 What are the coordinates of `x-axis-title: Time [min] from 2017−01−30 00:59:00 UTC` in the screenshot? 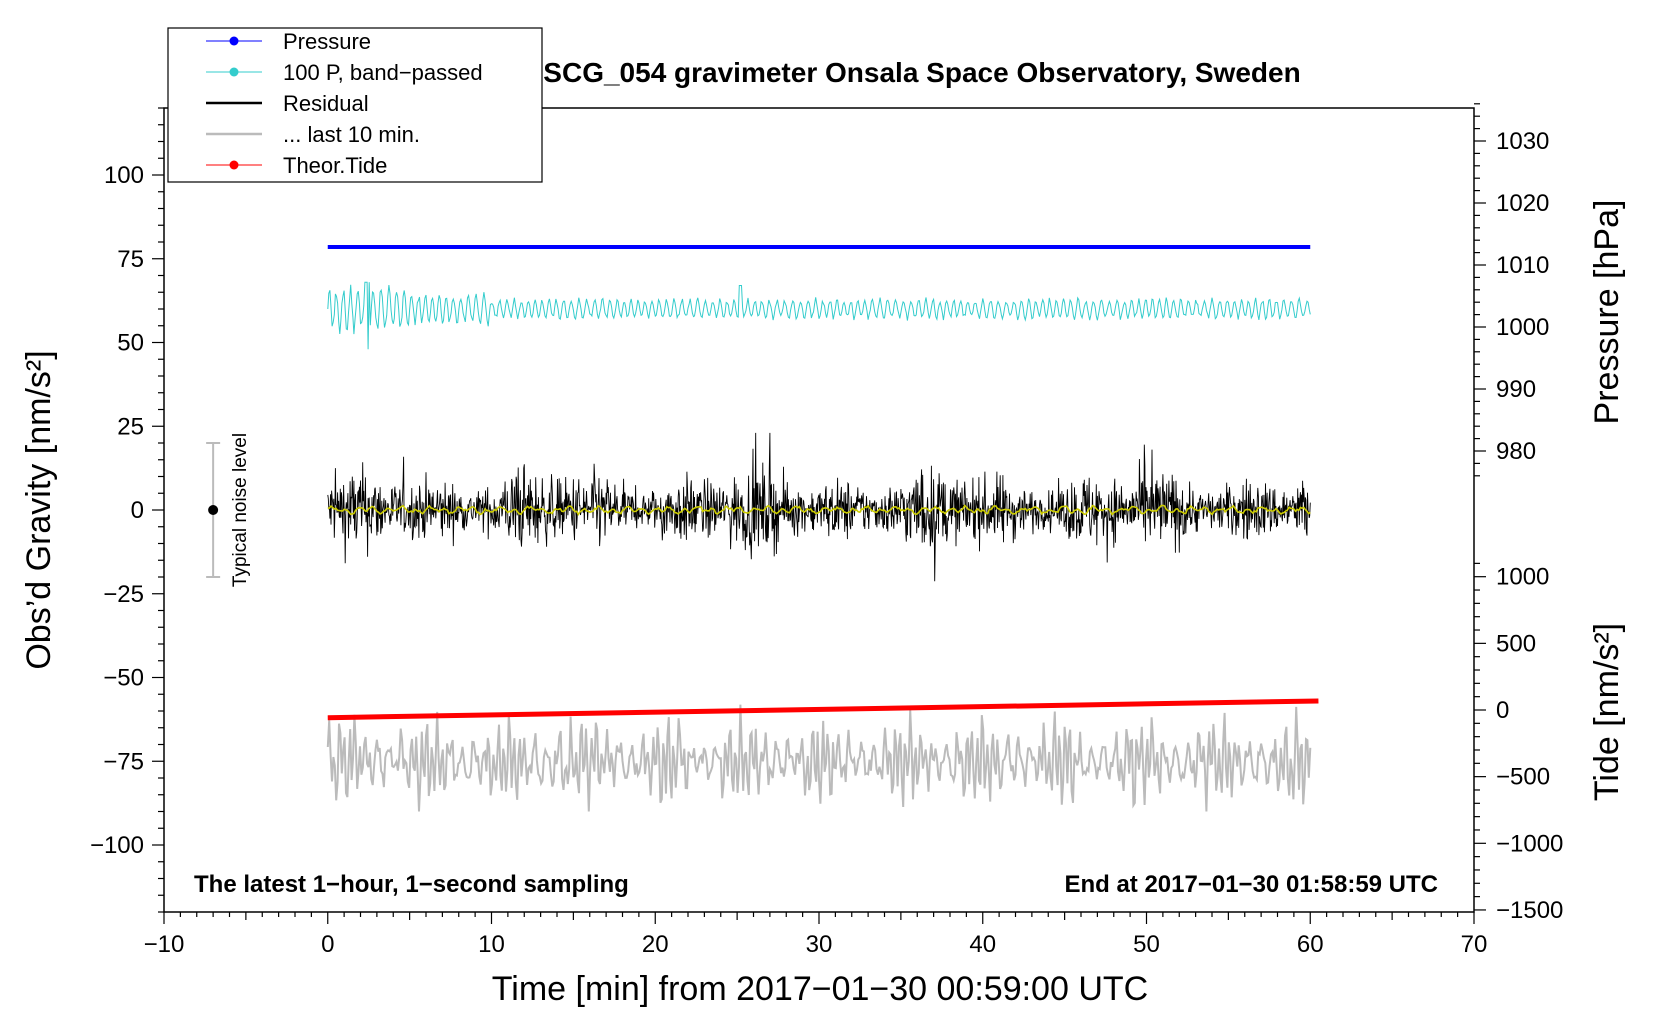 It's located at (820, 989).